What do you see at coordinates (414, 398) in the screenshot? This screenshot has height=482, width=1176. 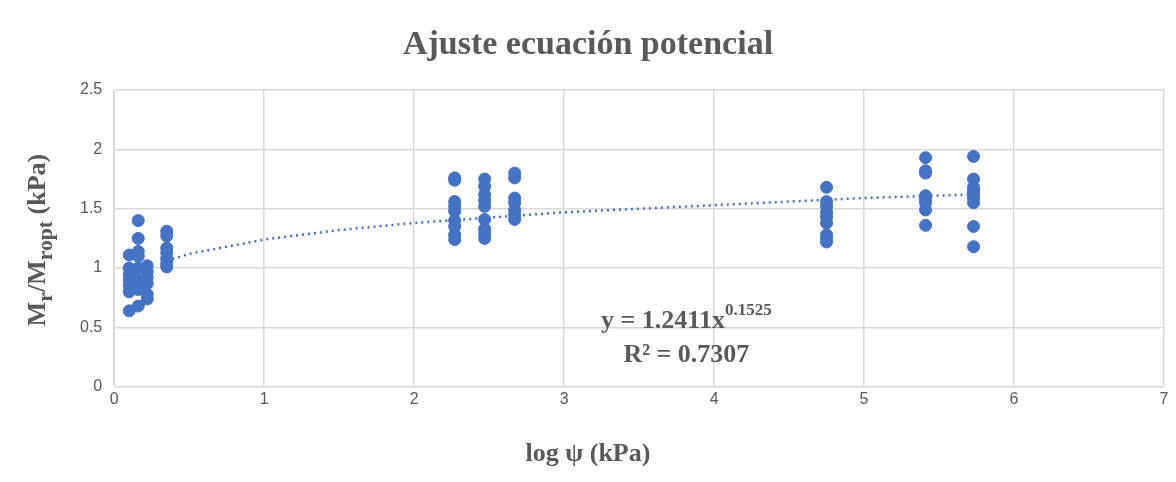 I see `x-tick-label: 2` at bounding box center [414, 398].